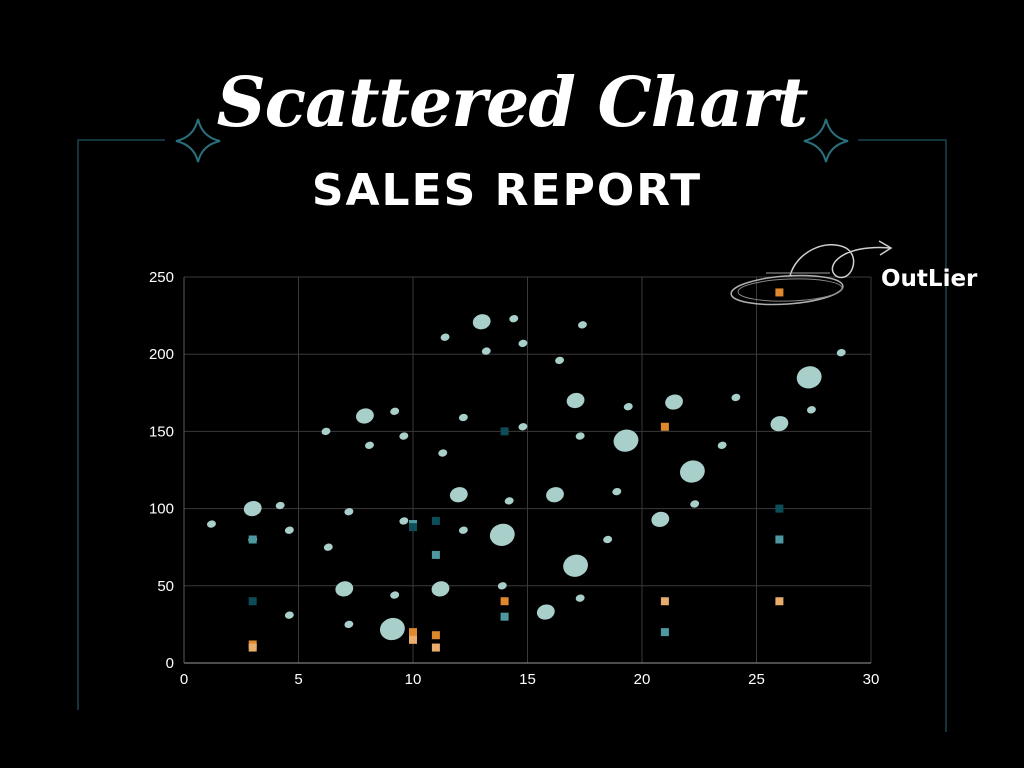 The image size is (1024, 768). I want to click on outlier-arrow-icon, so click(840, 261).